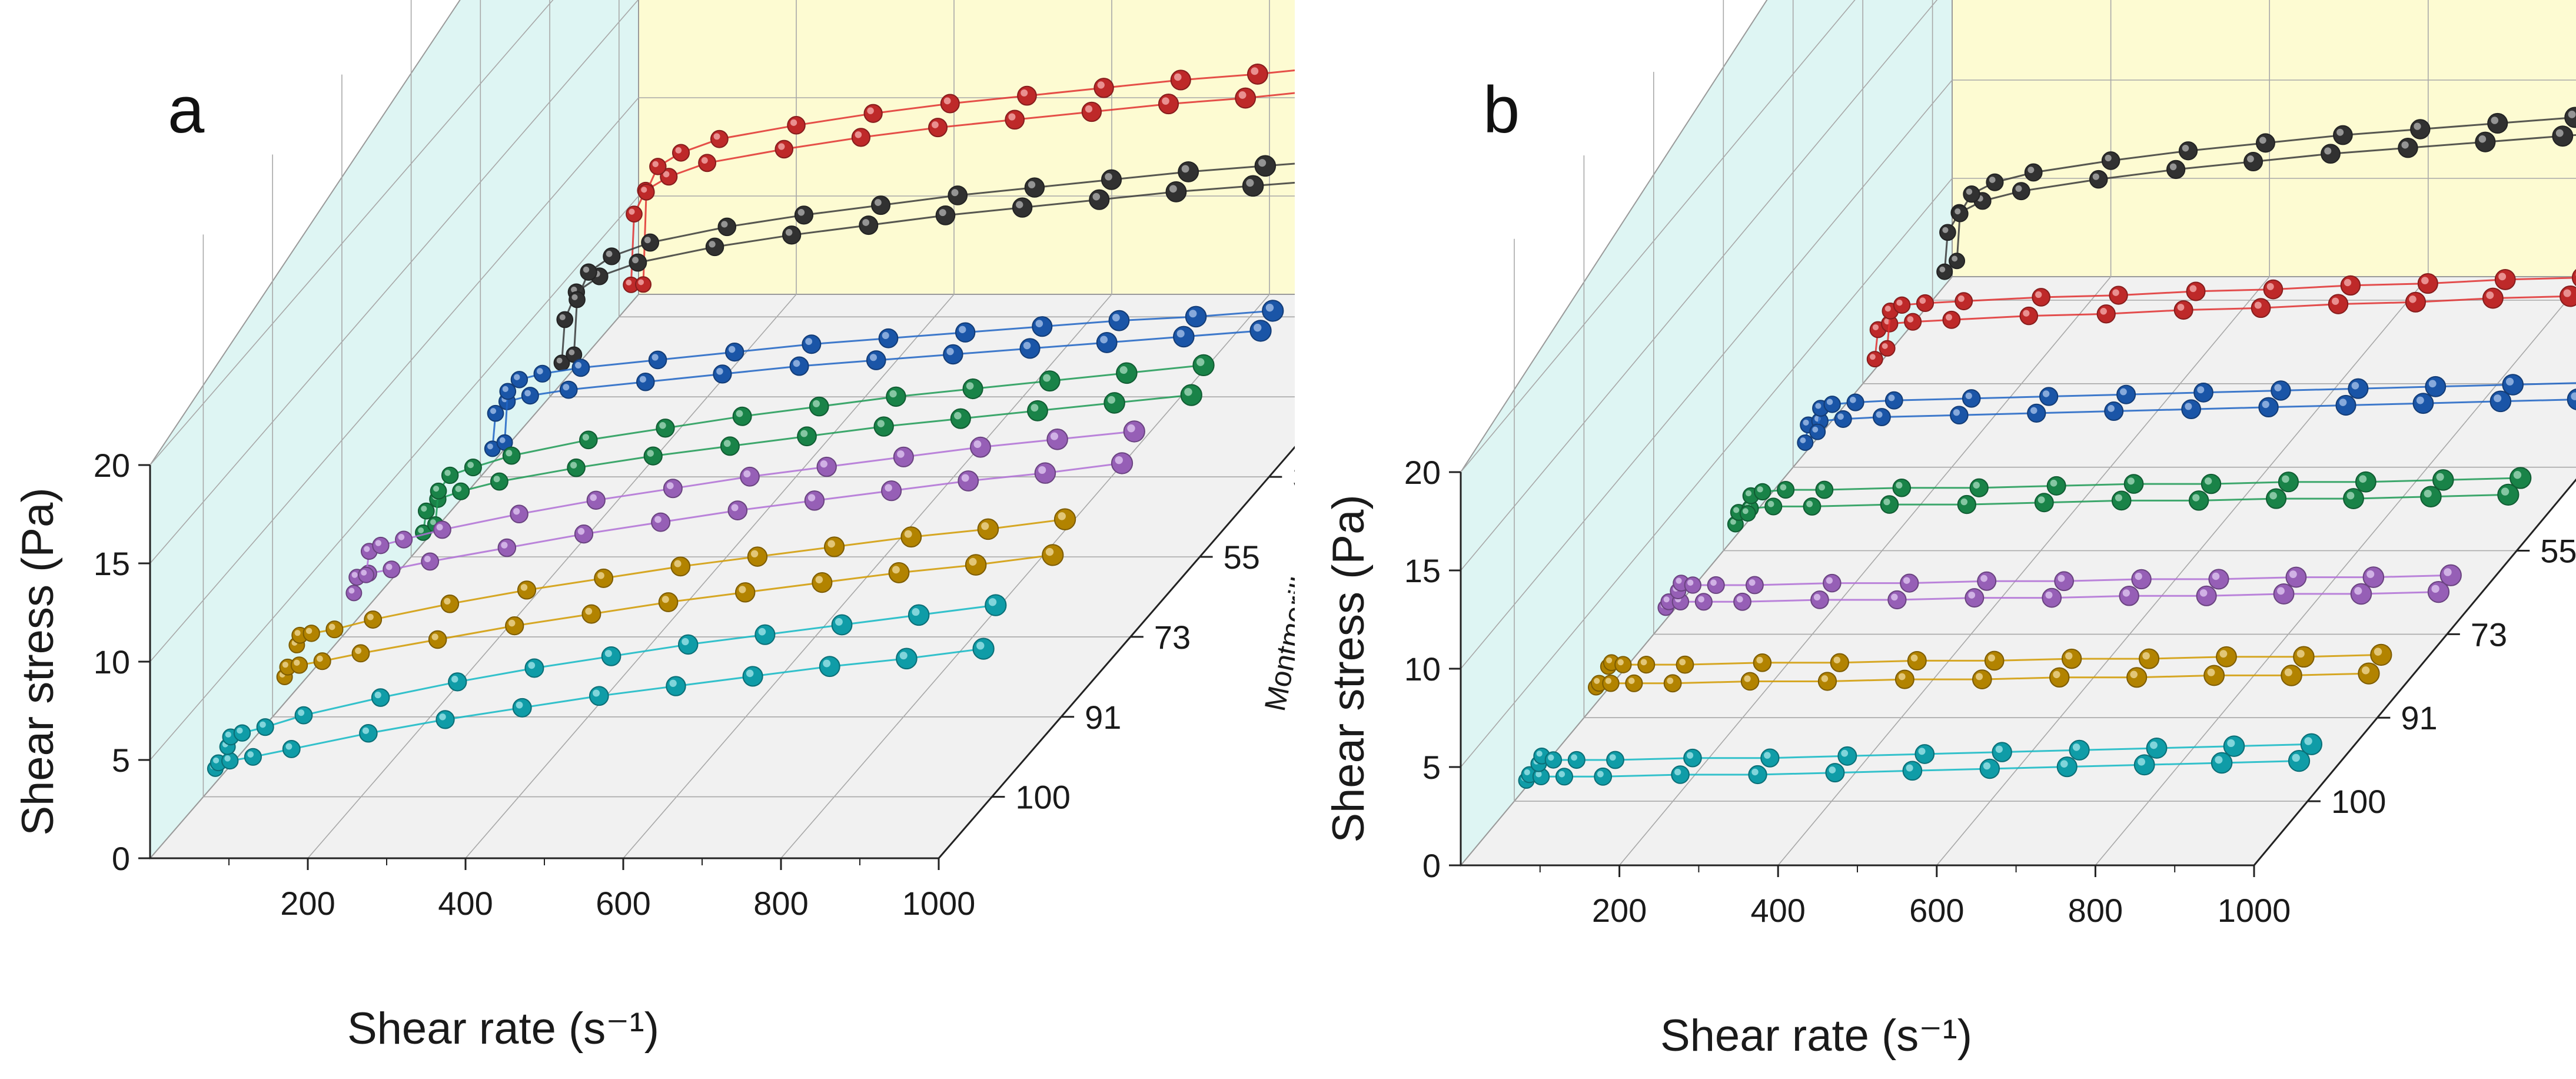 This screenshot has width=2576, height=1079. What do you see at coordinates (307, 903) in the screenshot?
I see `x-tick-label: 200` at bounding box center [307, 903].